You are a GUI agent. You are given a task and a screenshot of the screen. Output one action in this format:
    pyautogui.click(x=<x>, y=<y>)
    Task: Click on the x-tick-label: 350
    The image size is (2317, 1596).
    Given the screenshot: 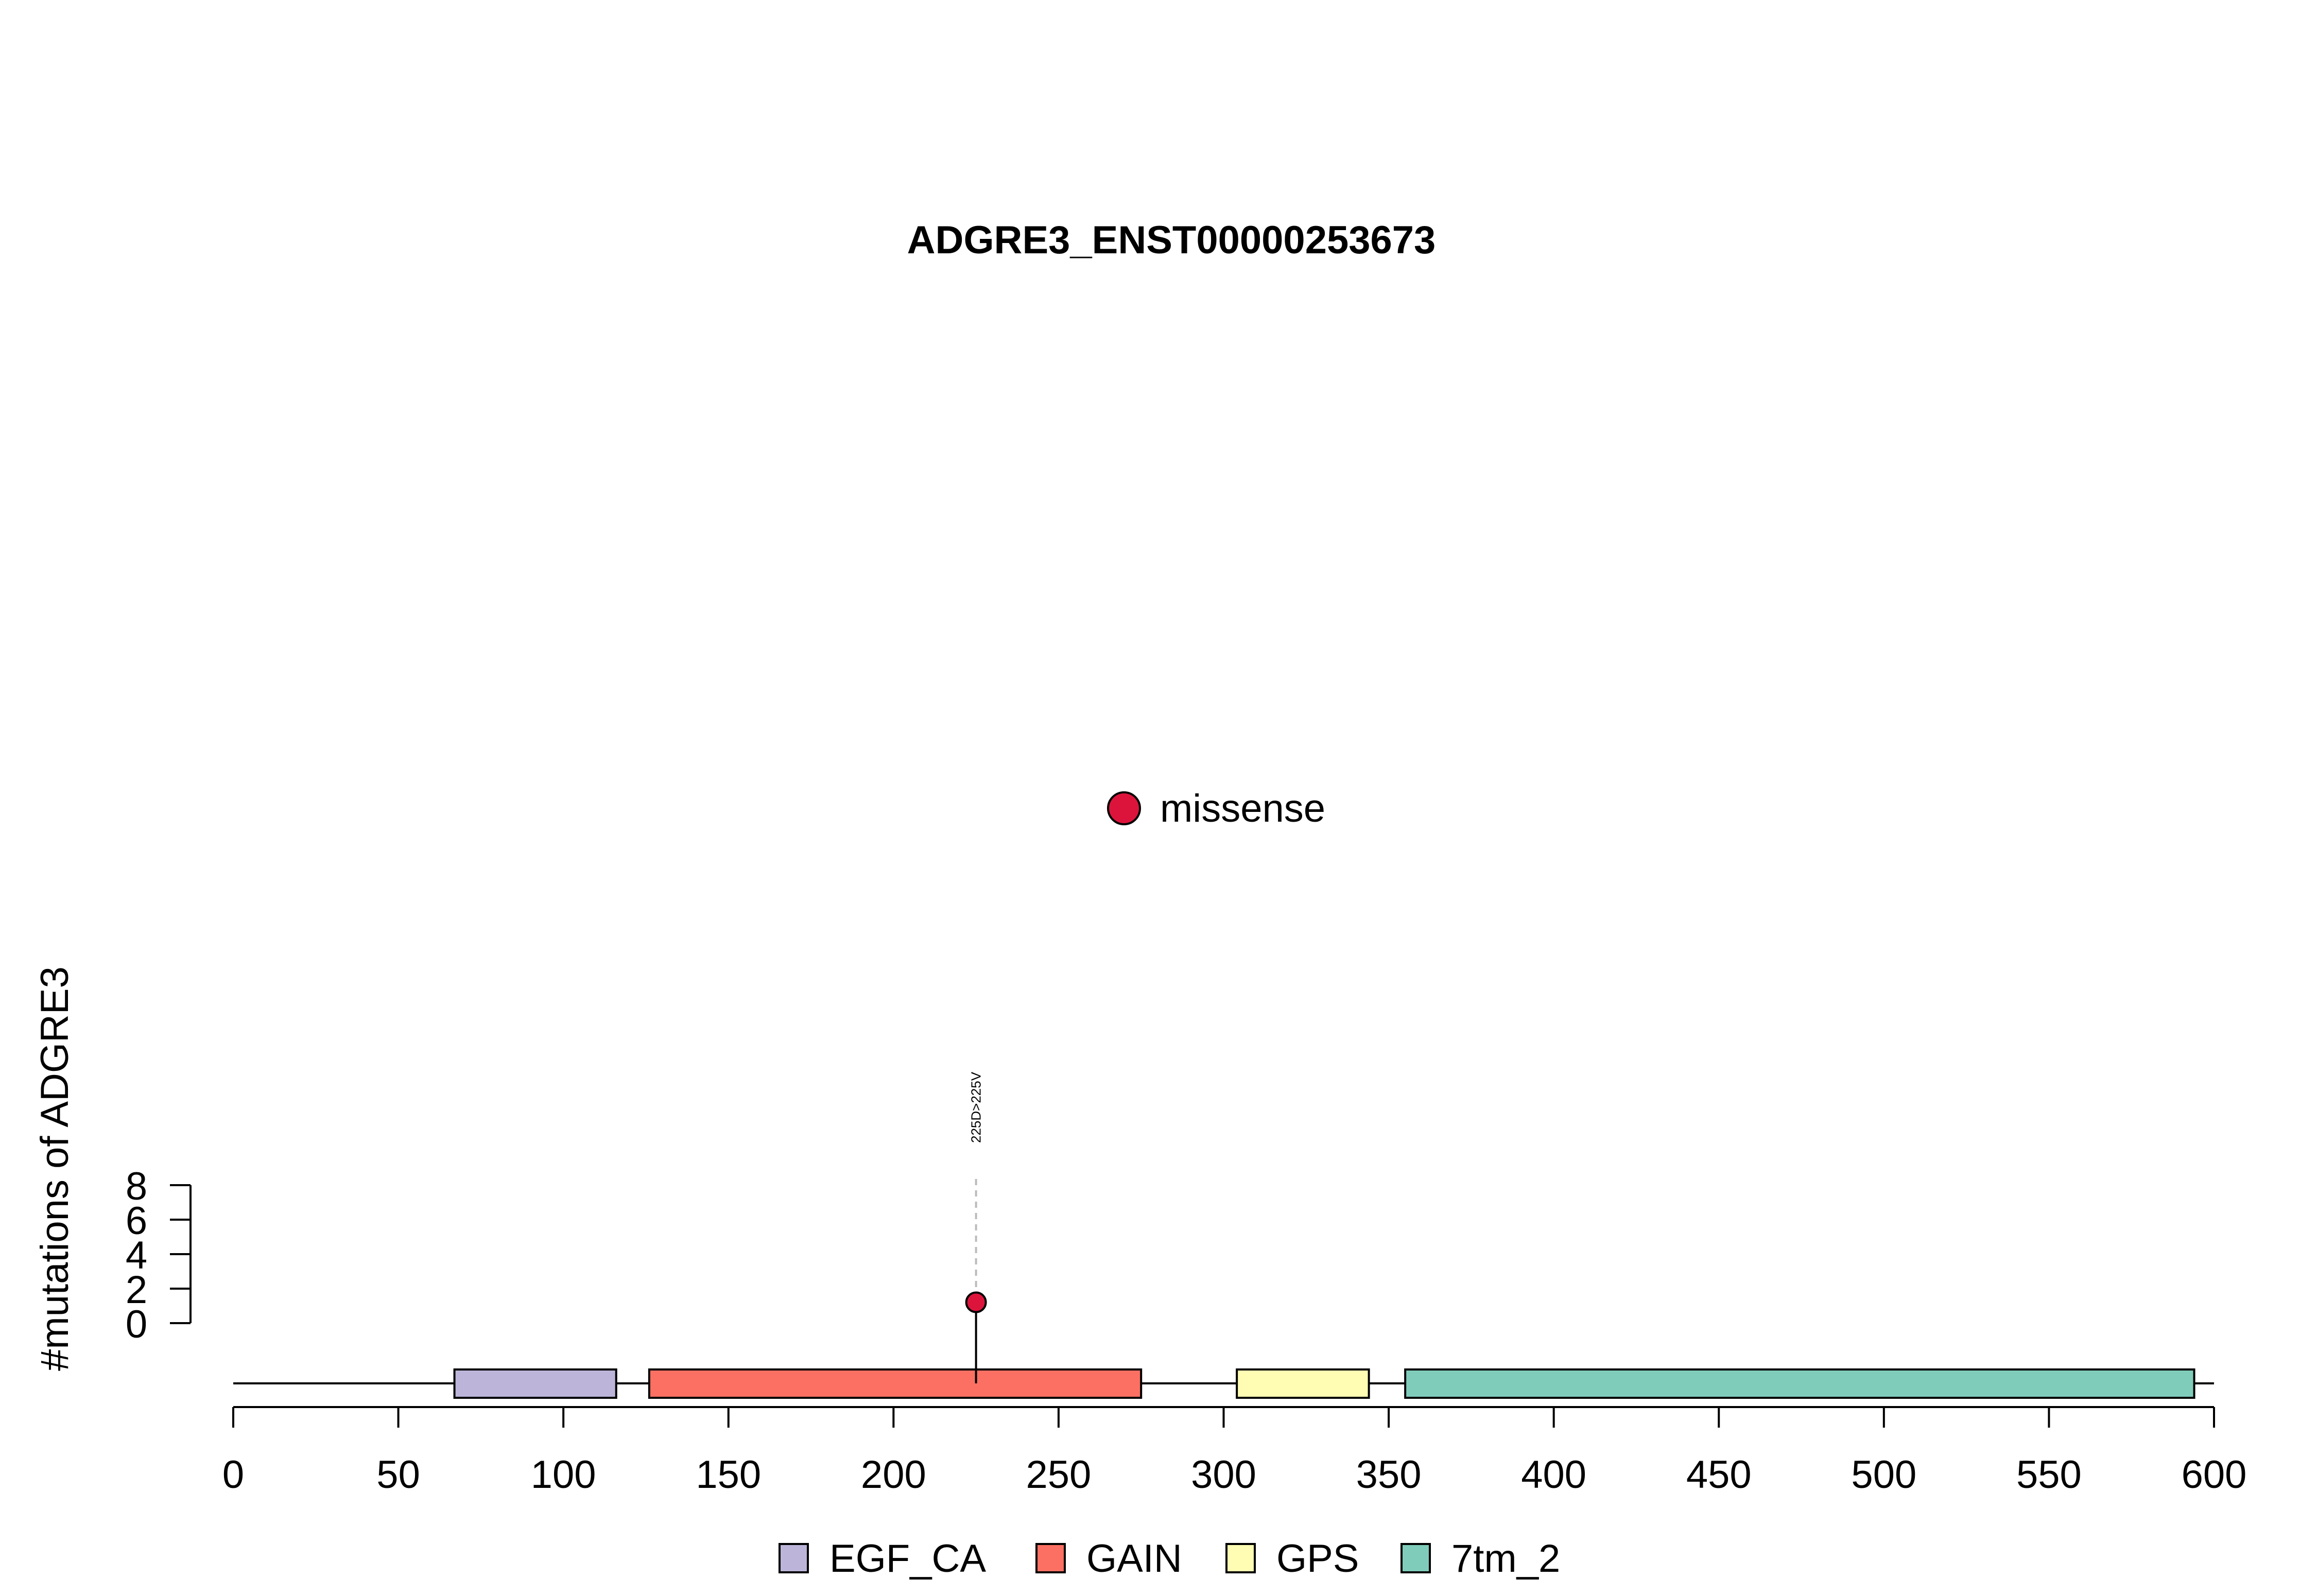 What is the action you would take?
    pyautogui.click(x=1389, y=1475)
    